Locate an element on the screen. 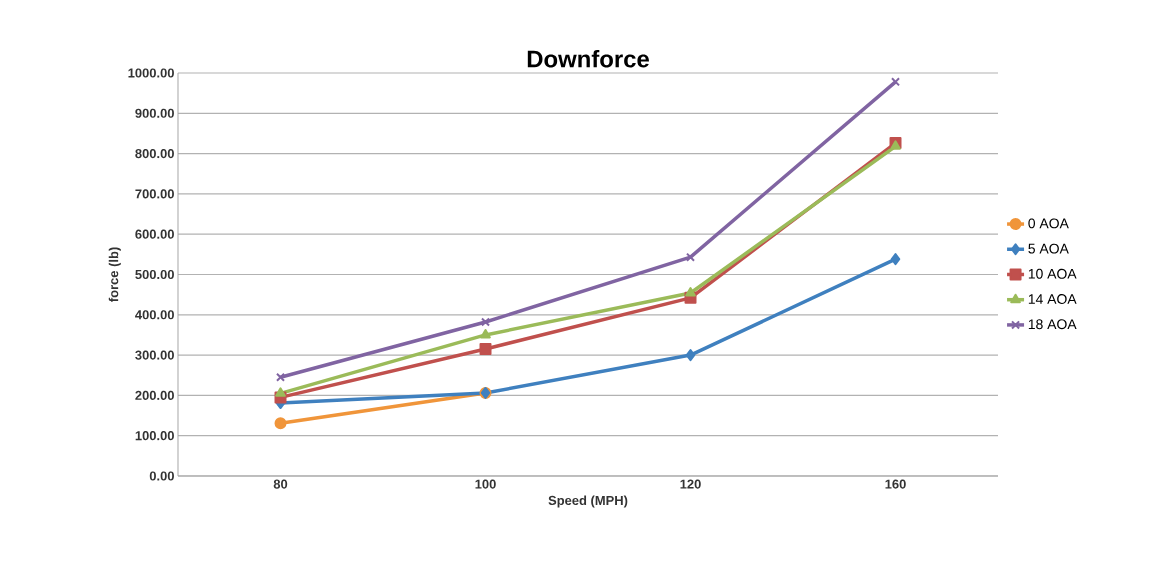 Image resolution: width=1169 pixels, height=569 pixels. y-tick-label: 700.00 is located at coordinates (154, 194).